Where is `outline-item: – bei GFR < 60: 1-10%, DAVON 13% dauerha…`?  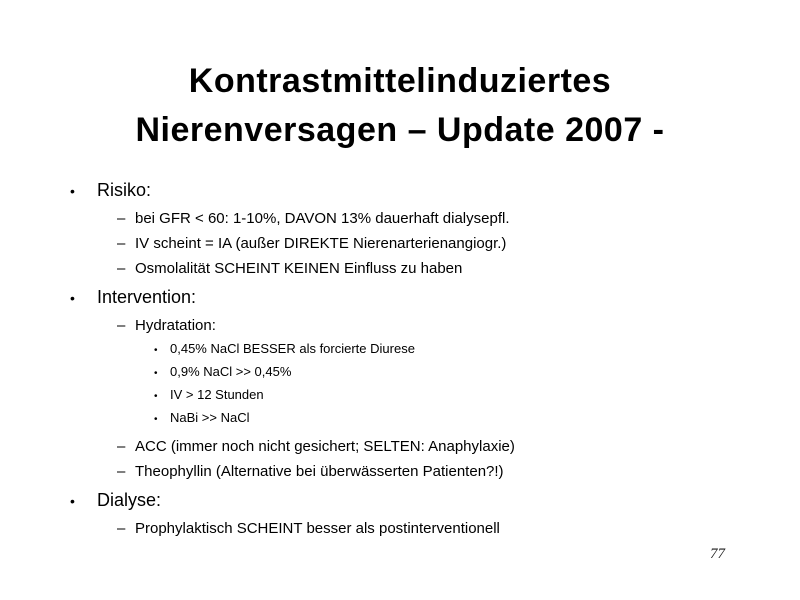
outline-item: – bei GFR < 60: 1-10%, DAVON 13% dauerha… is located at coordinates (443, 218).